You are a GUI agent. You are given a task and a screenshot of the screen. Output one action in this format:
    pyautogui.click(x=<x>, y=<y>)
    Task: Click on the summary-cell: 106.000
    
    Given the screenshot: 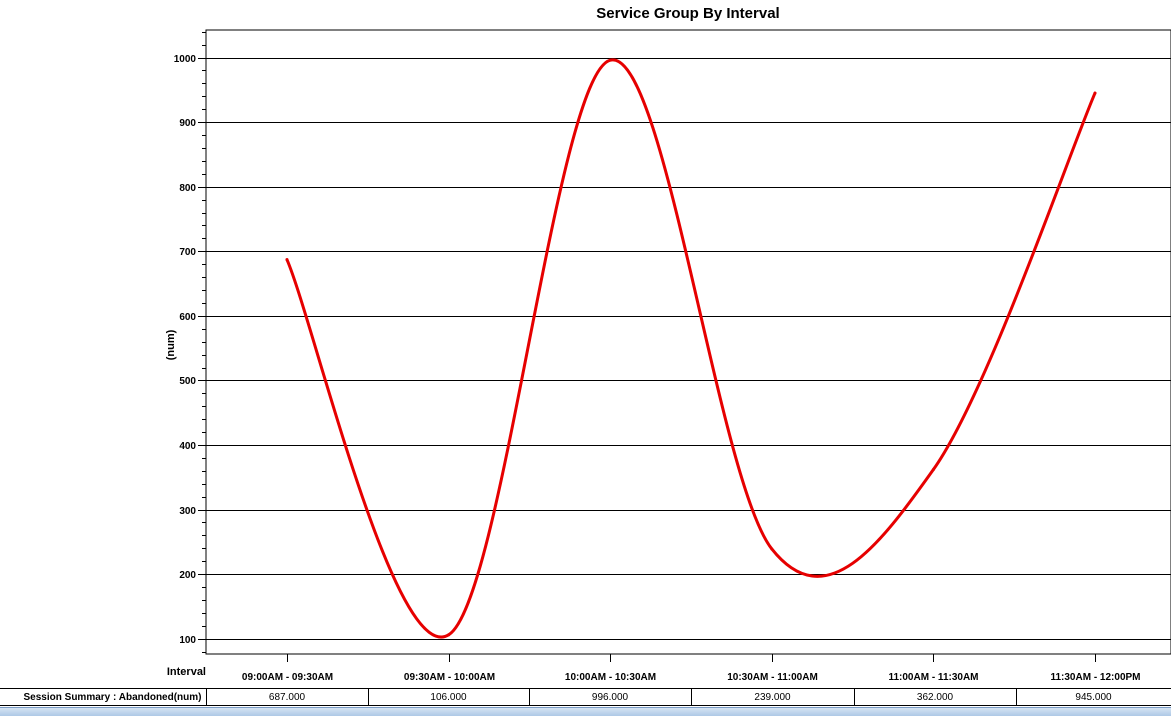 What is the action you would take?
    pyautogui.click(x=448, y=697)
    